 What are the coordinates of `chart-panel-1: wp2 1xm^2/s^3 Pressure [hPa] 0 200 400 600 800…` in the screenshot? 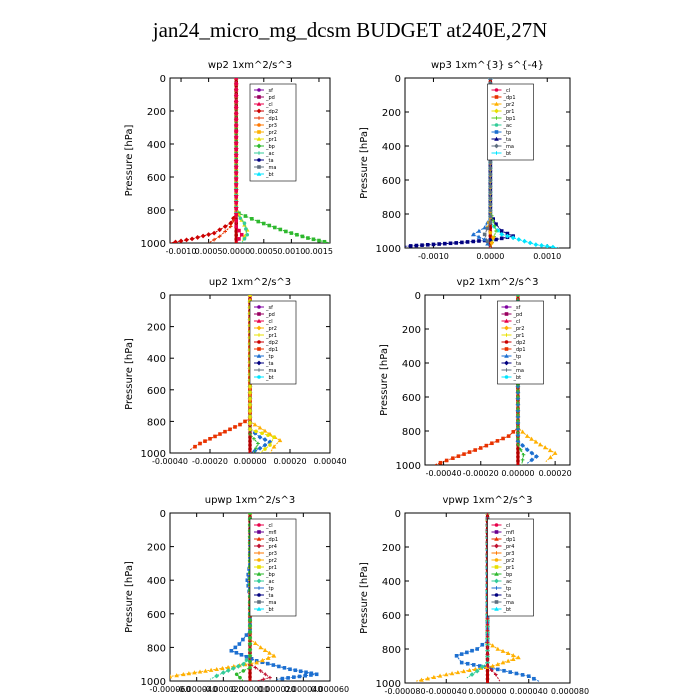 It's located at (228, 158).